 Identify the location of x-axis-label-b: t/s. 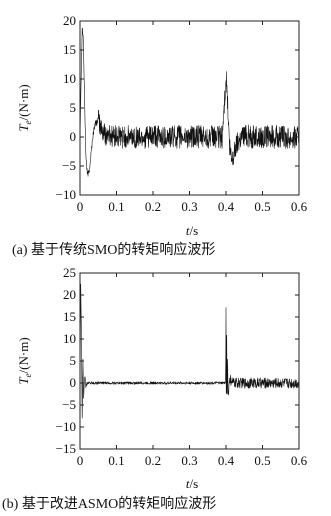
(192, 483).